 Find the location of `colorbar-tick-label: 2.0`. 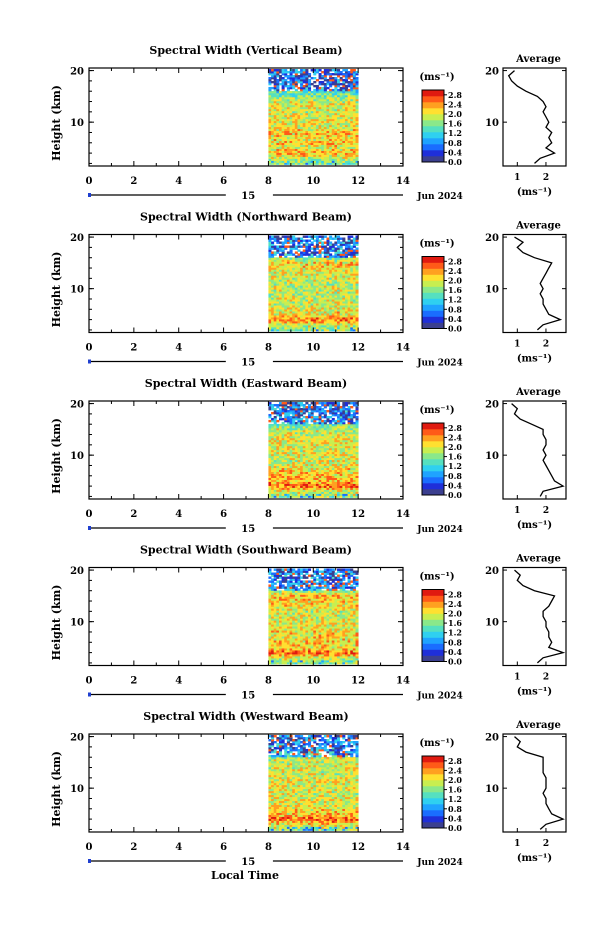

colorbar-tick-label: 2.0 is located at coordinates (455, 281).